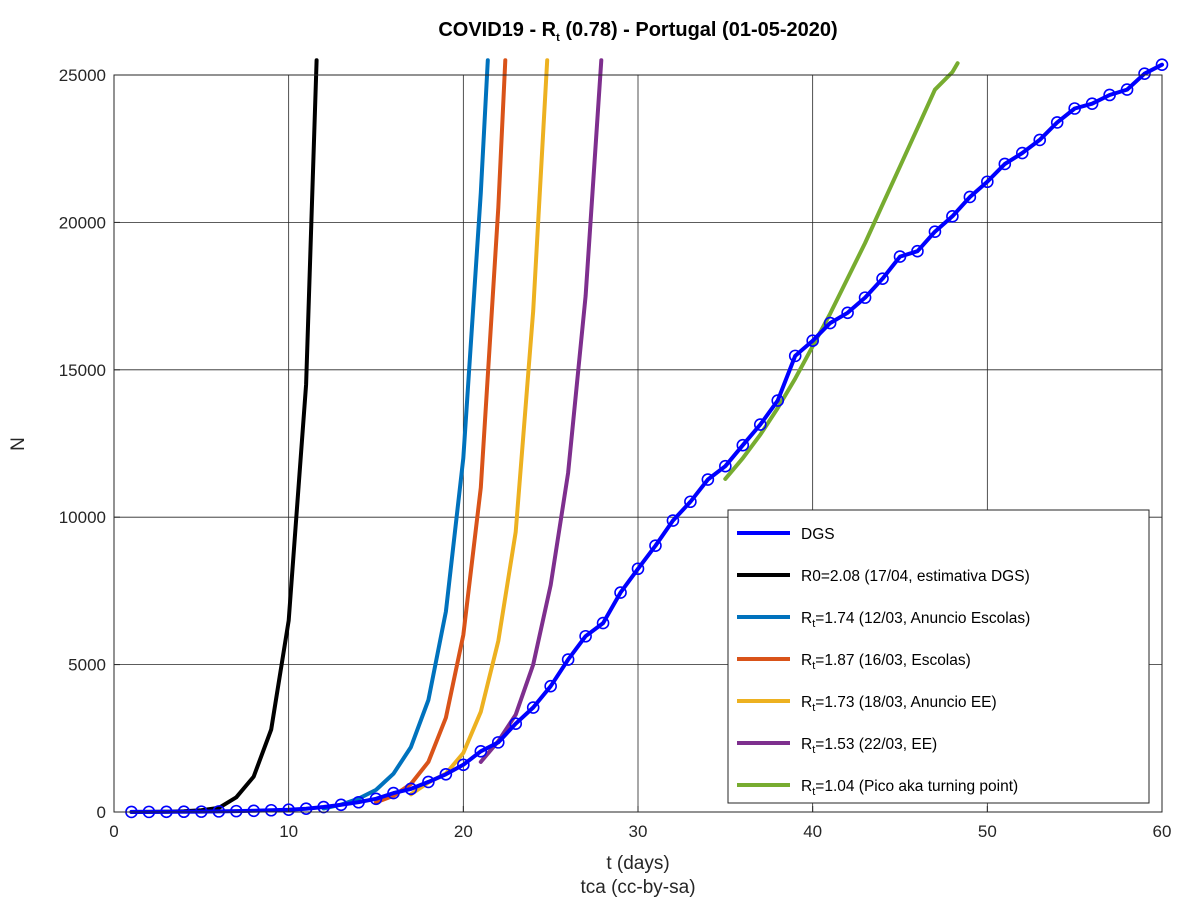 The image size is (1200, 900). Describe the element at coordinates (288, 831) in the screenshot. I see `x-tick-label: 10` at that location.